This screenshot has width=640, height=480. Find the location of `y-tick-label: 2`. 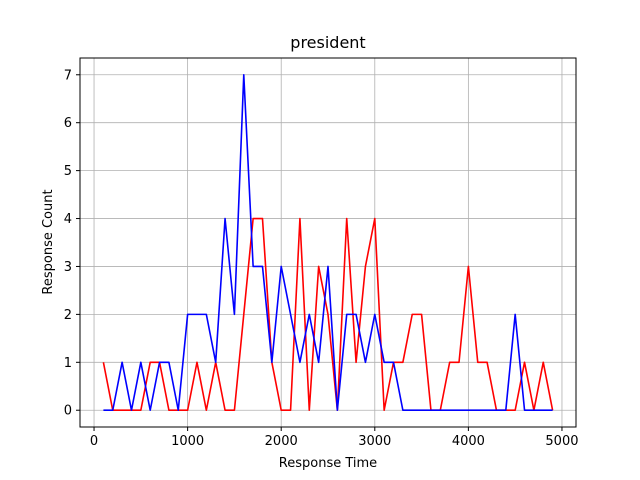

y-tick-label: 2 is located at coordinates (68, 315).